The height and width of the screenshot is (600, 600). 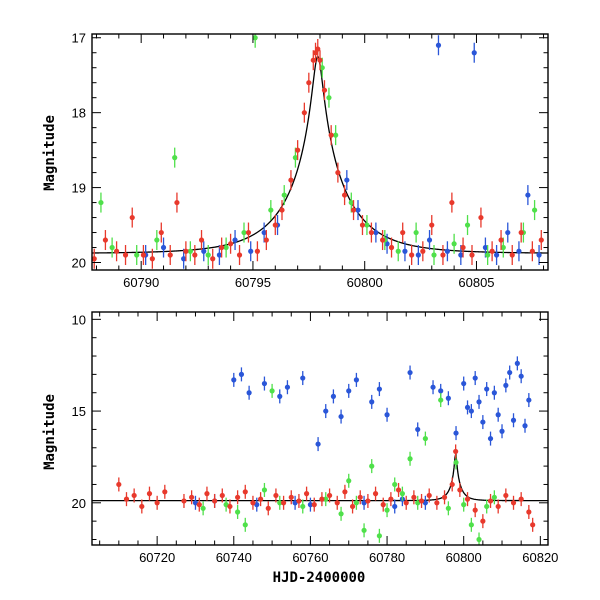 I want to click on top-y-axis-title: Magnitude, so click(x=50, y=153).